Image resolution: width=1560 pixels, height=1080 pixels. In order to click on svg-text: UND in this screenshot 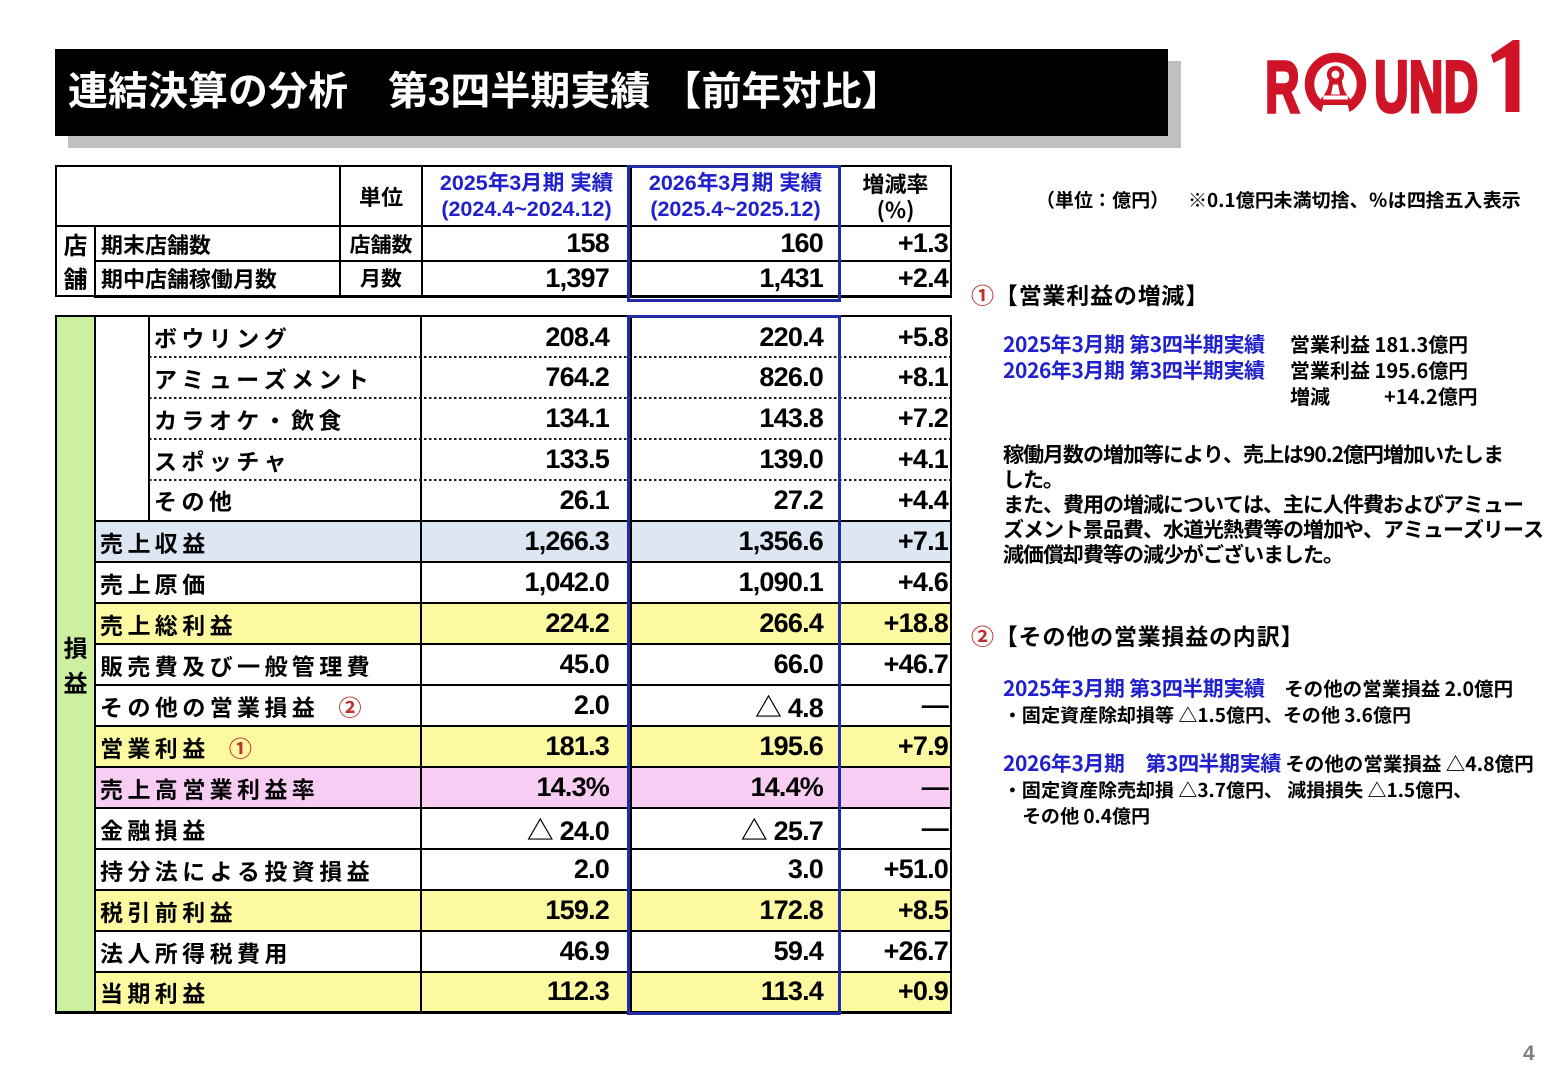, I will do `click(1426, 82)`.